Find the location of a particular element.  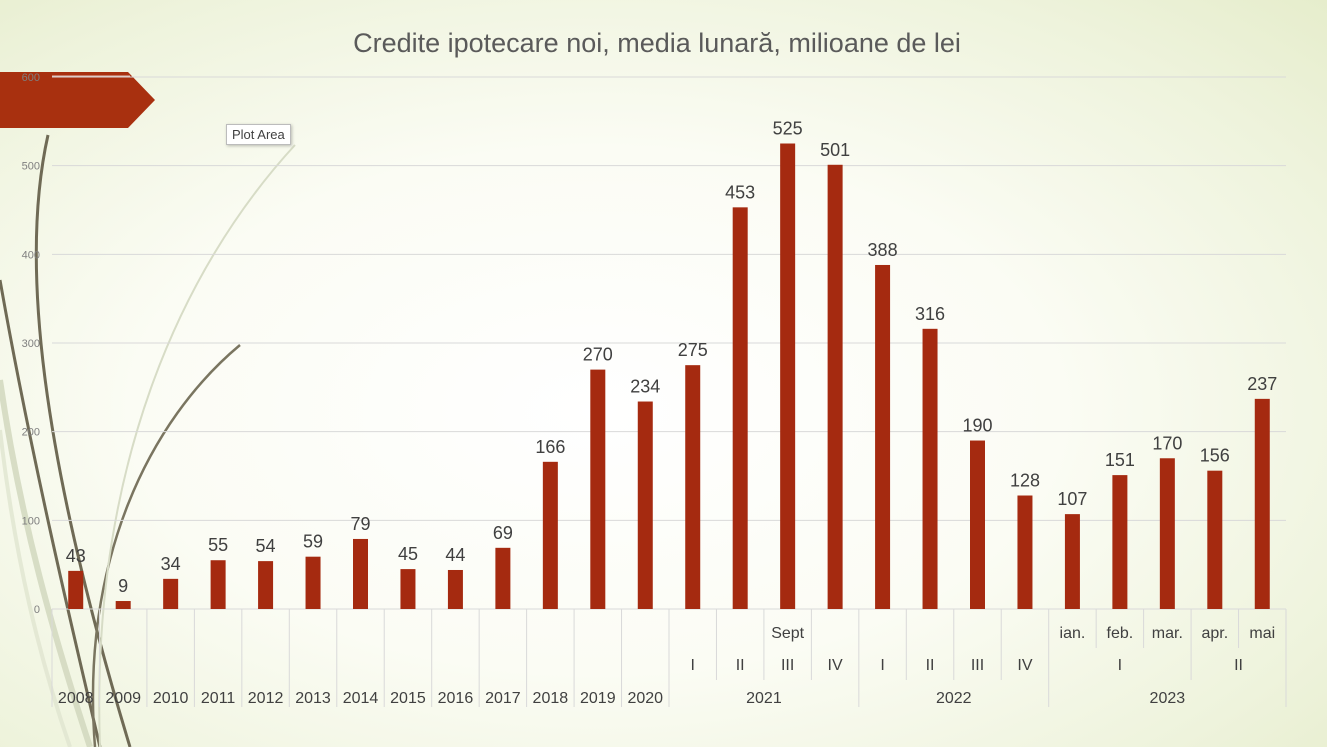

category-label: ian. is located at coordinates (1073, 633).